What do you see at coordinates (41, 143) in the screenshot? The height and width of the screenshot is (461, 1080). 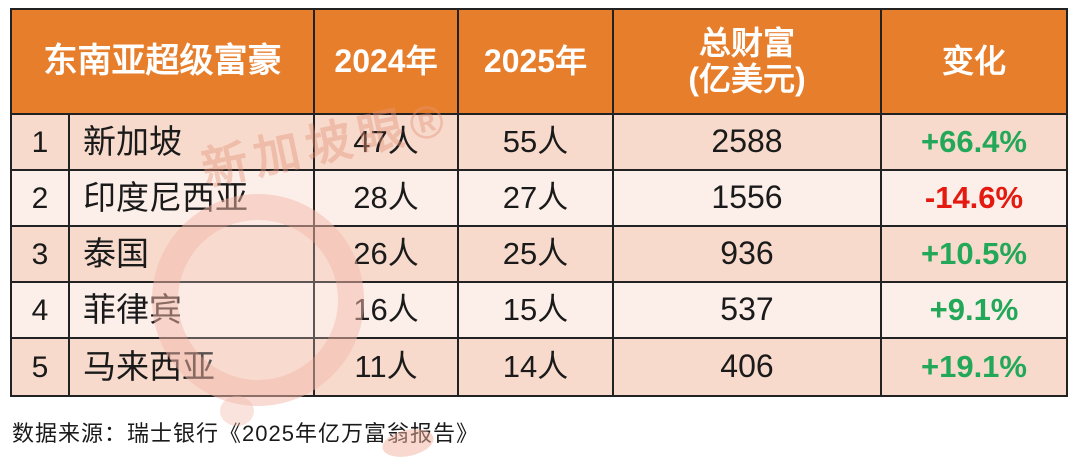 I see `rank-cell: 1` at bounding box center [41, 143].